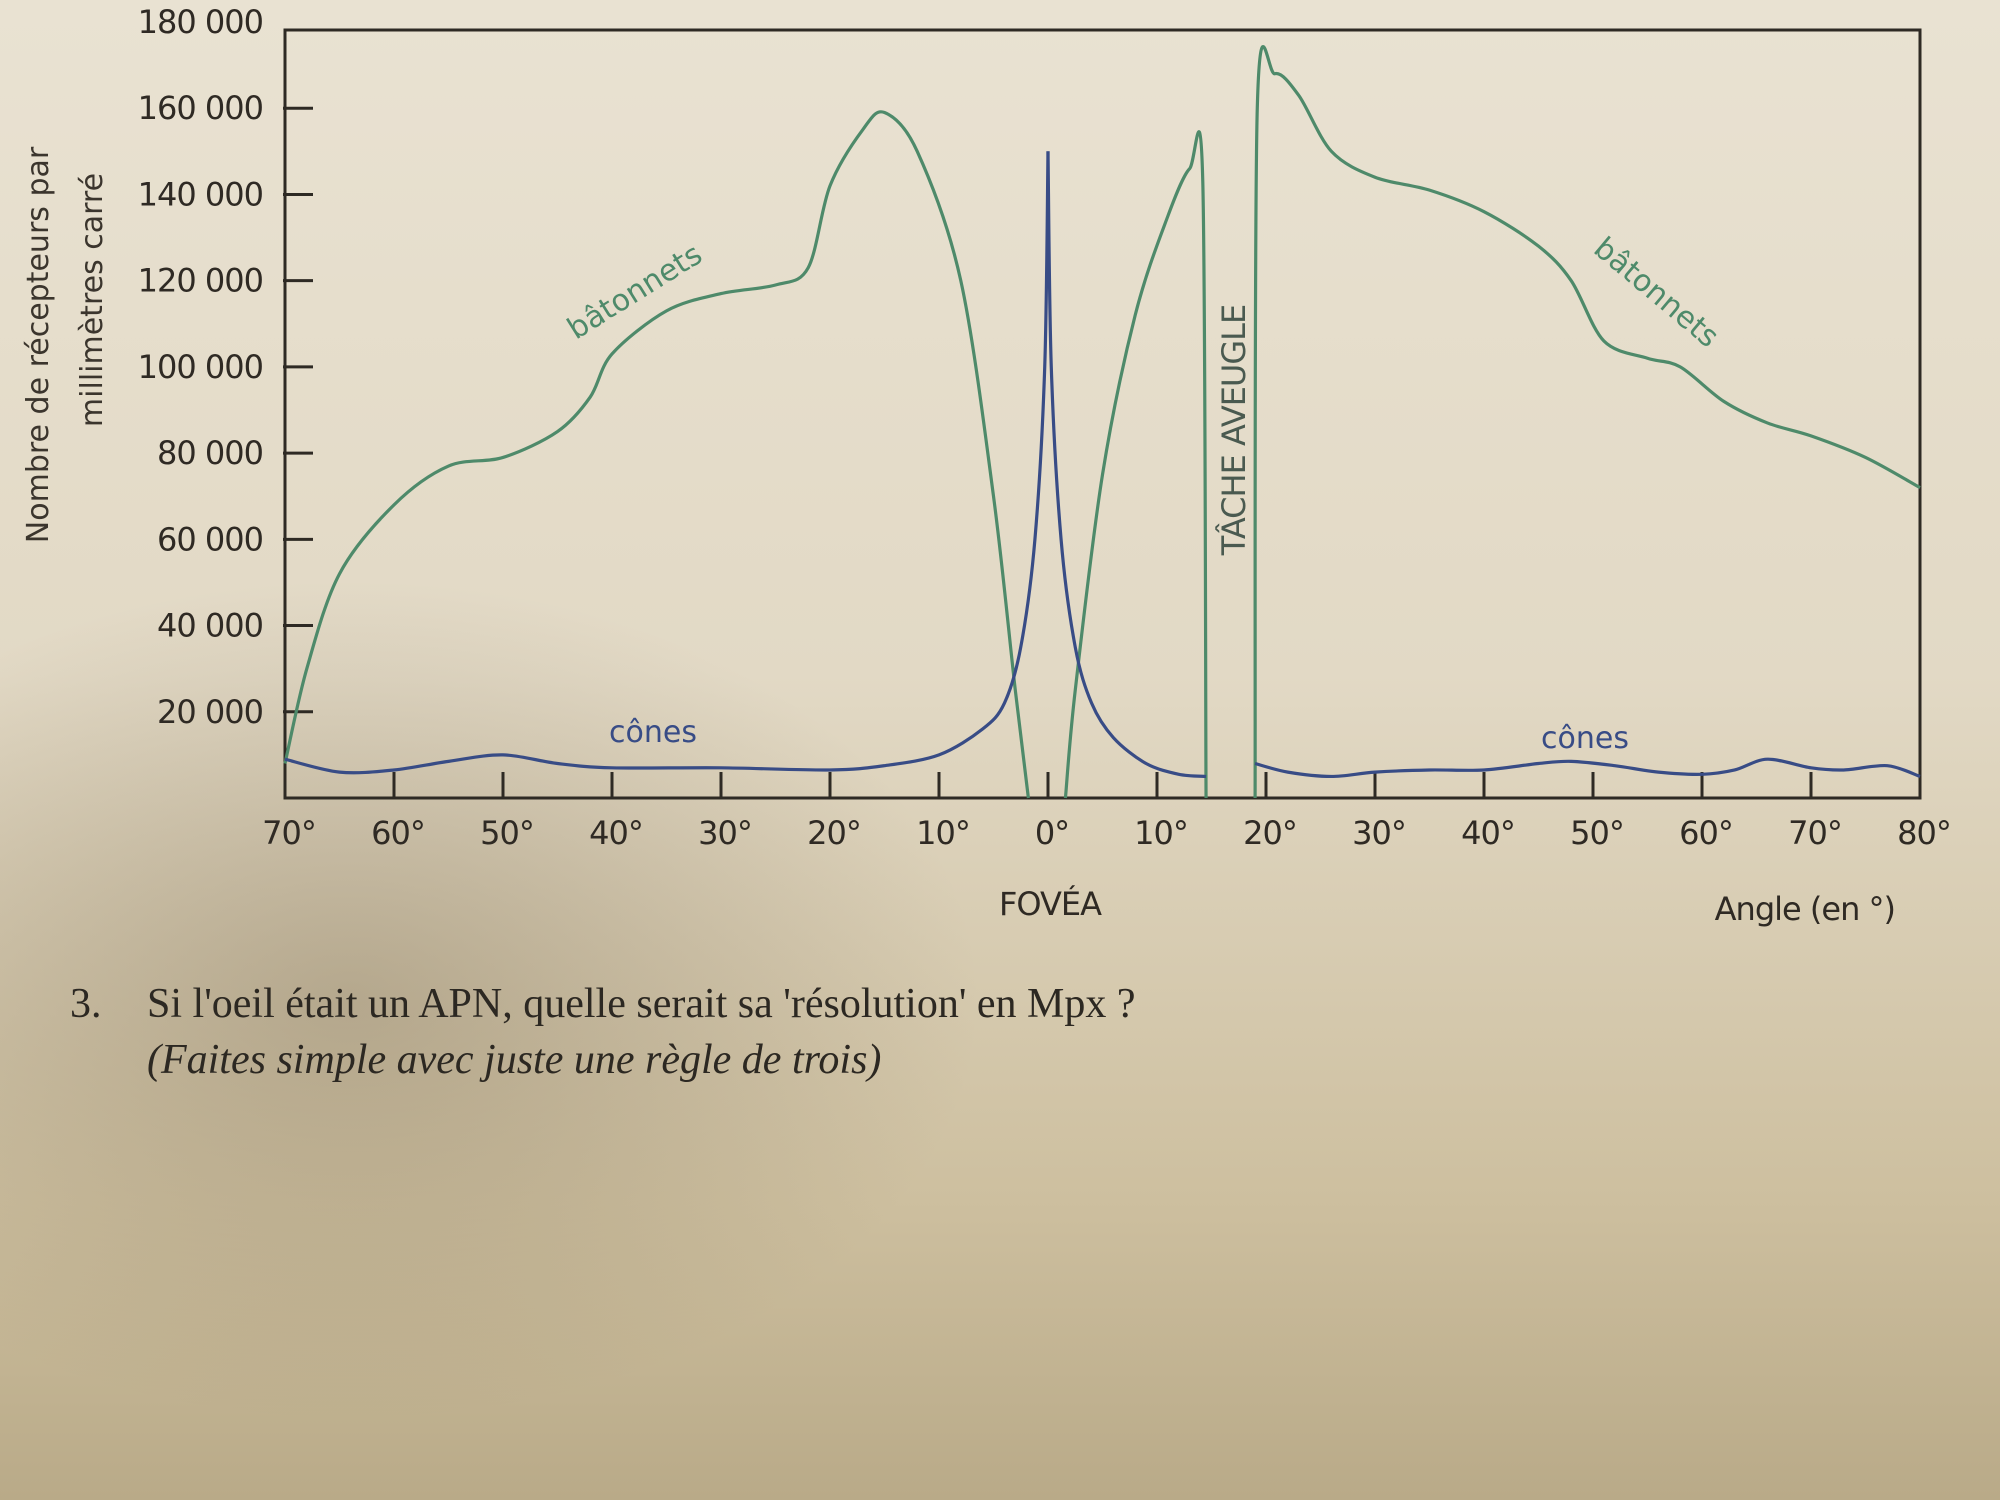  What do you see at coordinates (1656, 293) in the screenshot?
I see `rods-label-right: bâtonnets` at bounding box center [1656, 293].